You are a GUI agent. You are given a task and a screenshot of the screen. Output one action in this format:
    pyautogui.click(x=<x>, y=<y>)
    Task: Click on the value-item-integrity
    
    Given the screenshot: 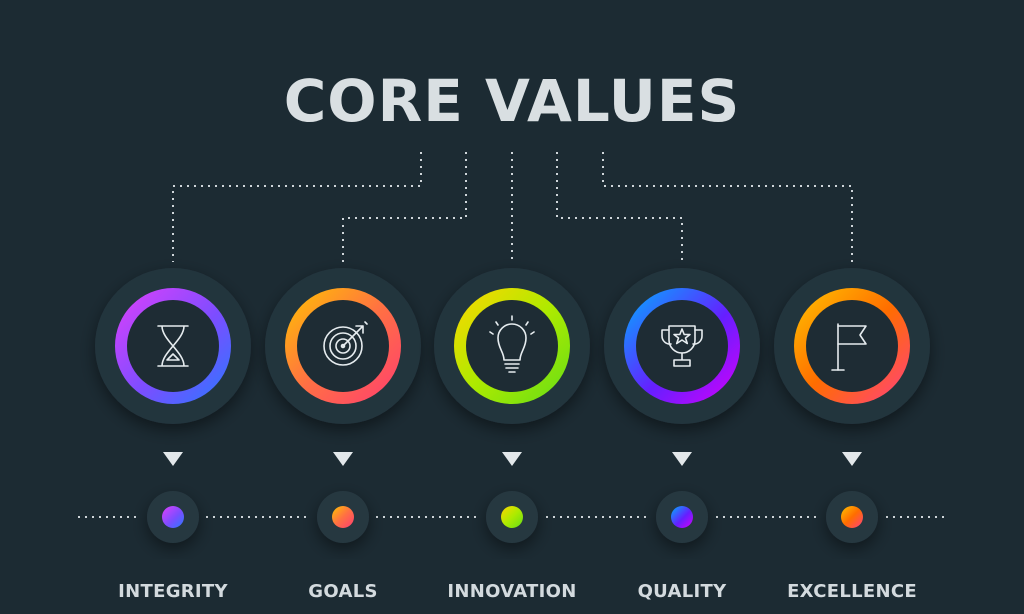 What is the action you would take?
    pyautogui.click(x=173, y=405)
    